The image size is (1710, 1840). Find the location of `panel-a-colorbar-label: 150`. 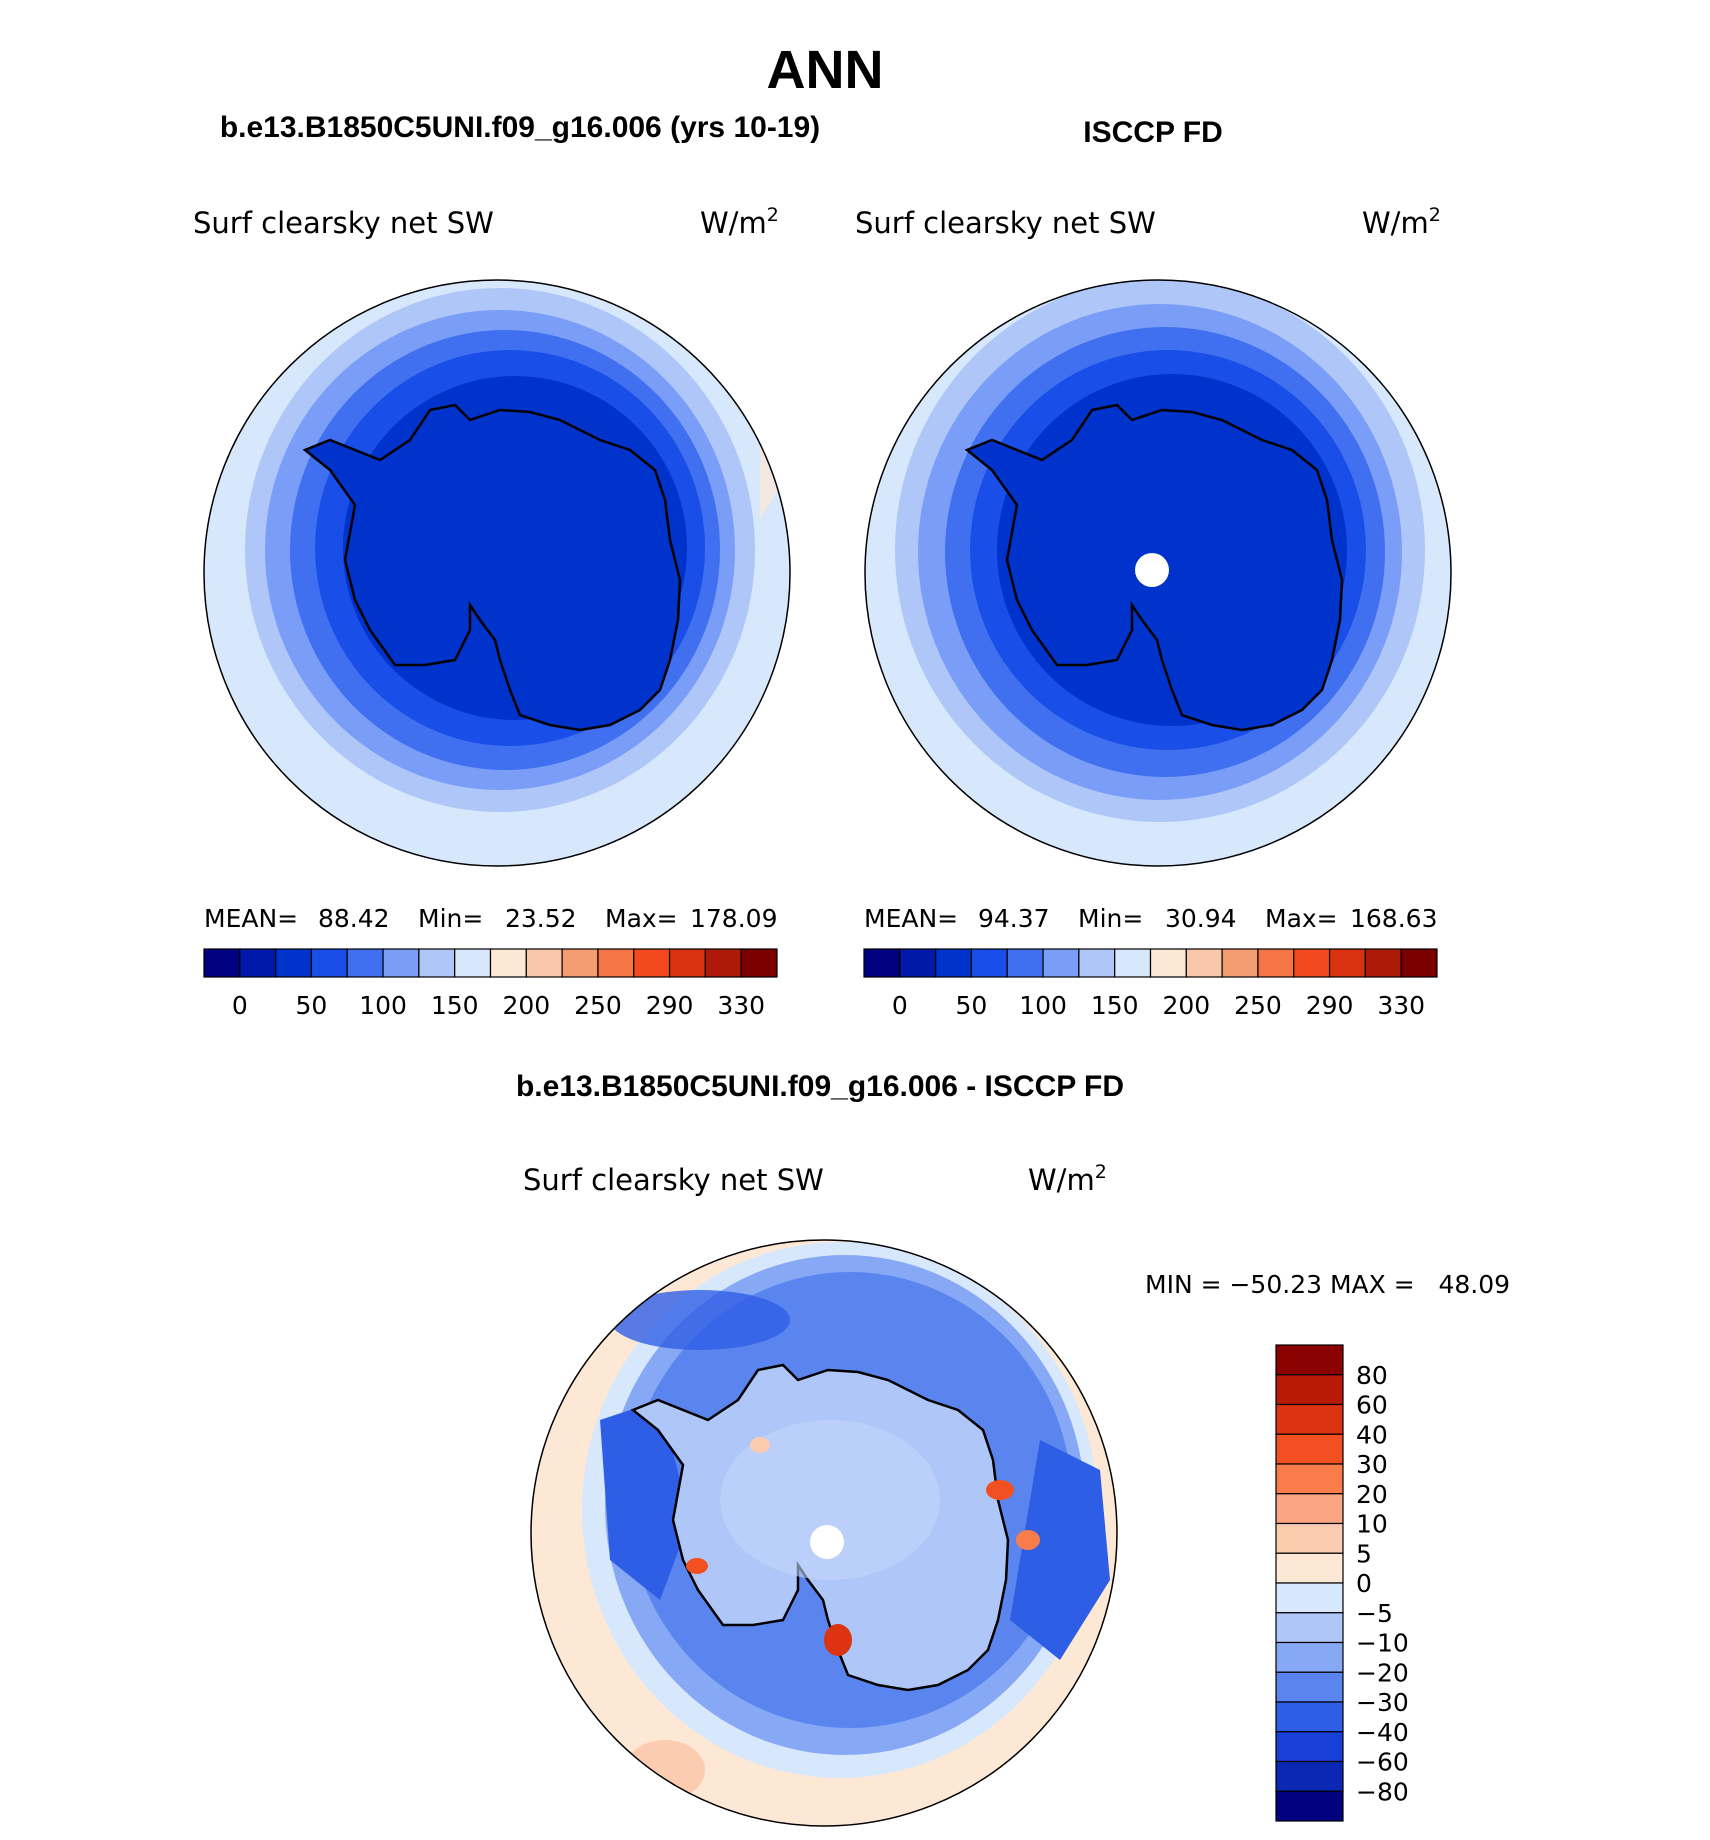

panel-a-colorbar-label: 150 is located at coordinates (455, 1005).